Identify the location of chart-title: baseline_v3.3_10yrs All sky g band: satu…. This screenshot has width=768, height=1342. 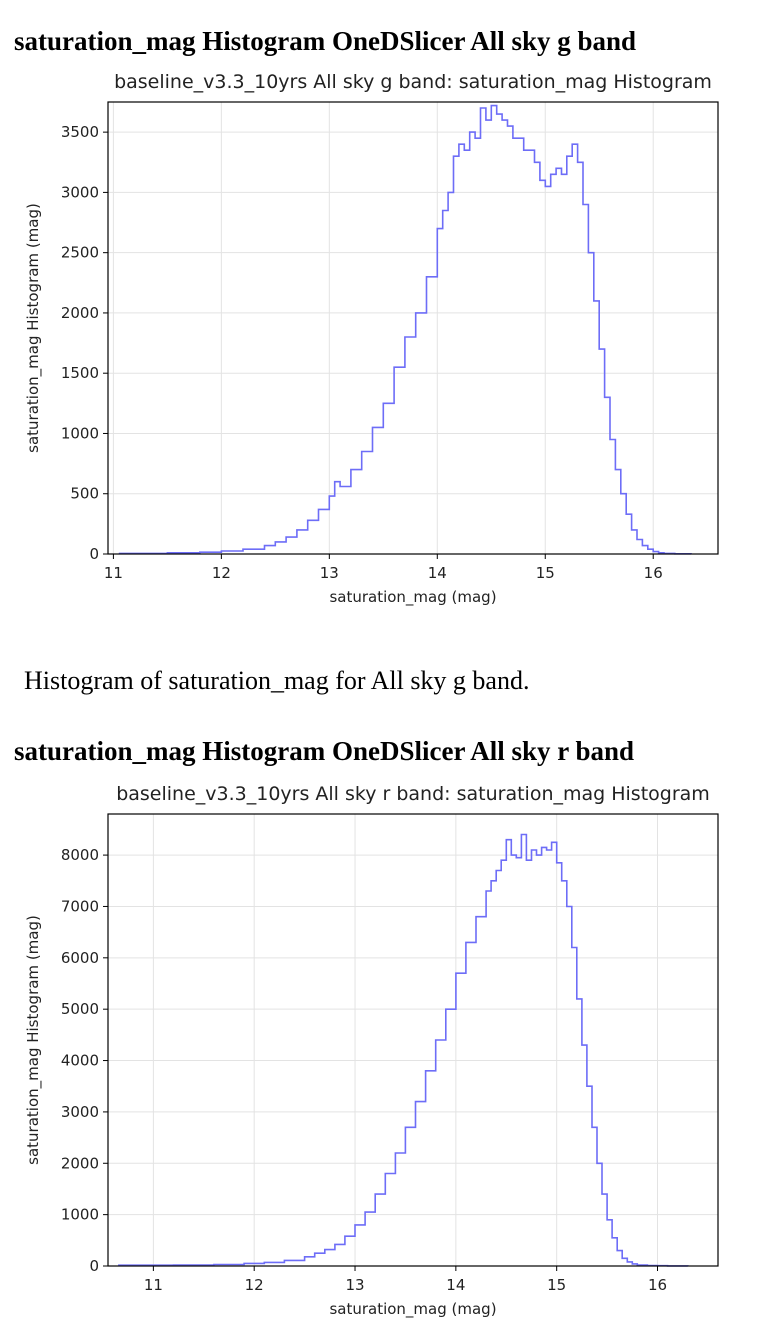
(413, 82).